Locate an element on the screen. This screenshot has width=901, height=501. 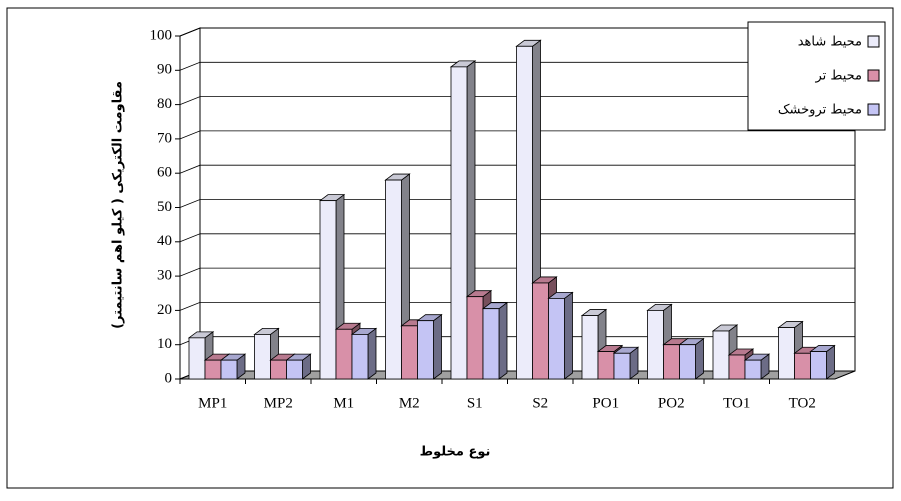
x-tick-label: PO1 is located at coordinates (605, 403).